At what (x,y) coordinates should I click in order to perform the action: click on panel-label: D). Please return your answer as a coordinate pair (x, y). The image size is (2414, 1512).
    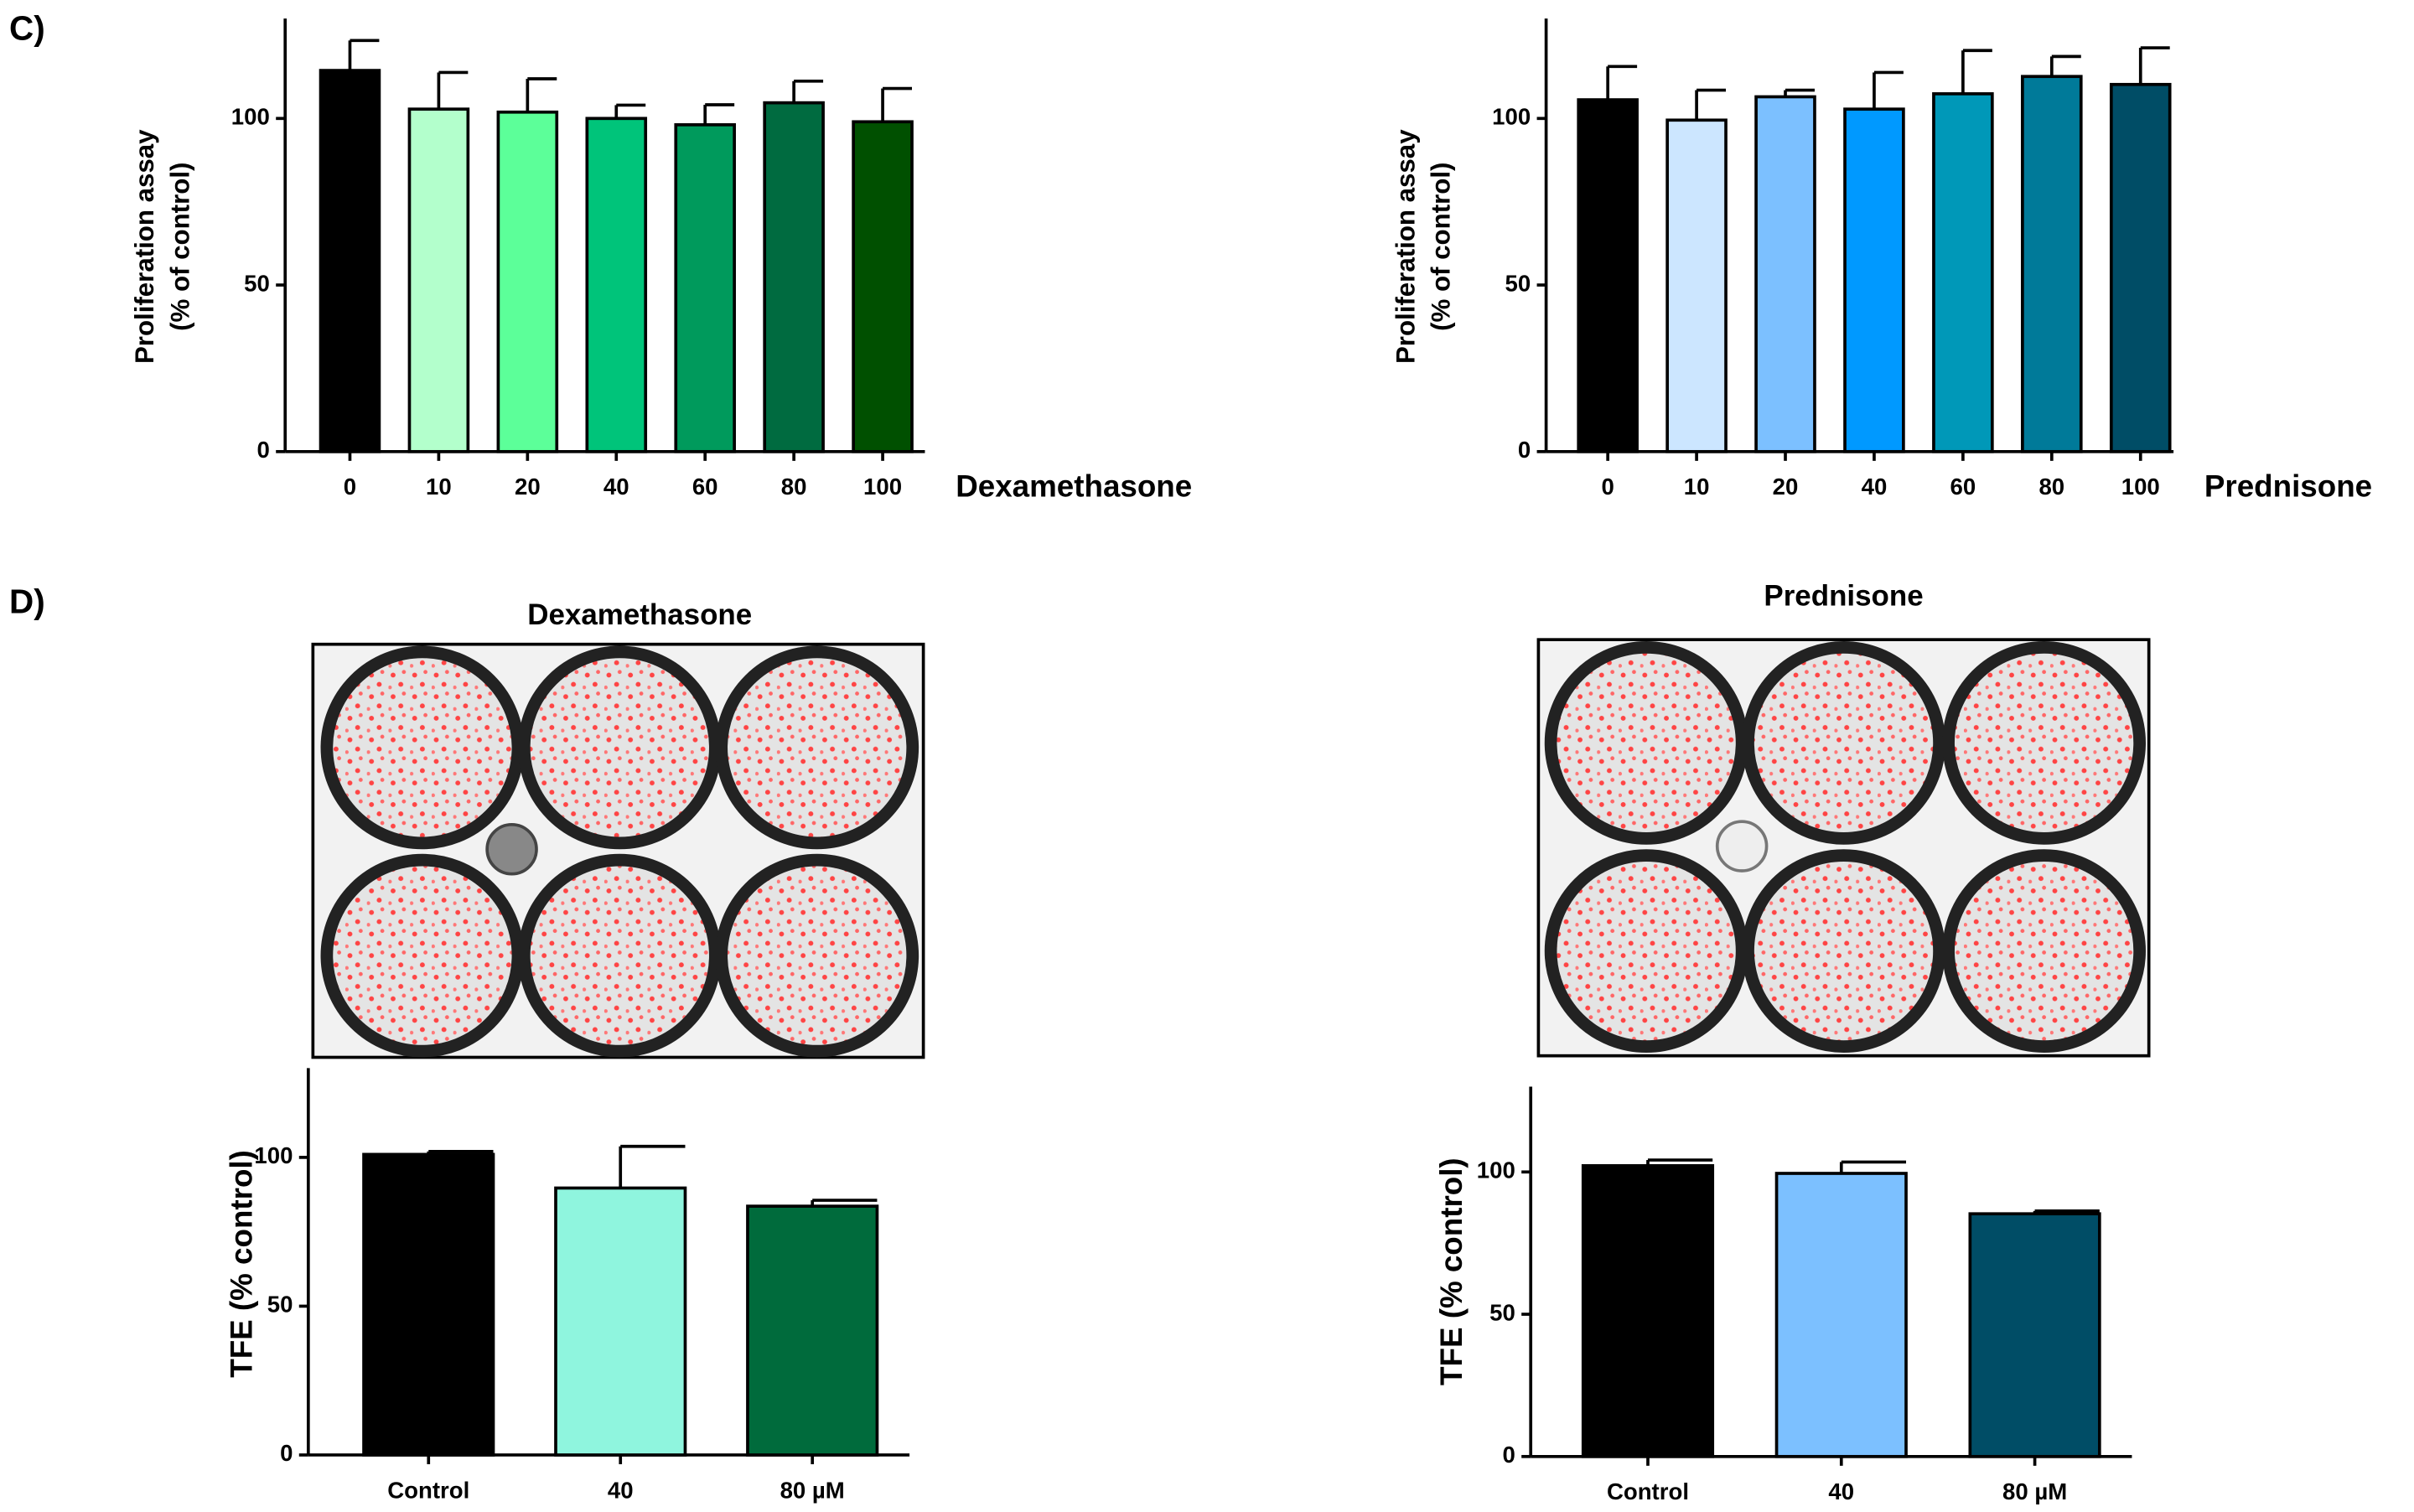
    Looking at the image, I should click on (27, 602).